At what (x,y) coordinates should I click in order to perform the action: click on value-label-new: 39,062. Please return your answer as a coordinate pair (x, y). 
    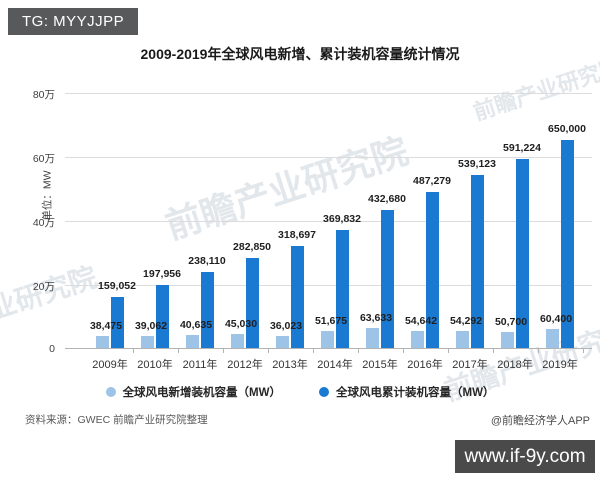
    Looking at the image, I should click on (151, 325).